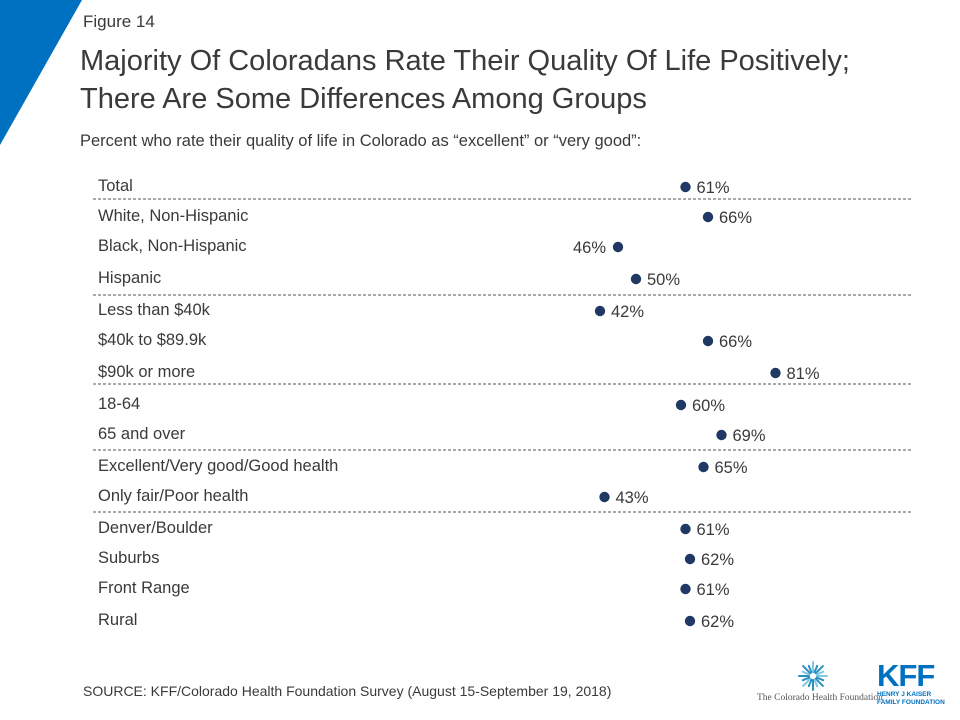  What do you see at coordinates (128, 558) in the screenshot?
I see `category-label: Suburbs` at bounding box center [128, 558].